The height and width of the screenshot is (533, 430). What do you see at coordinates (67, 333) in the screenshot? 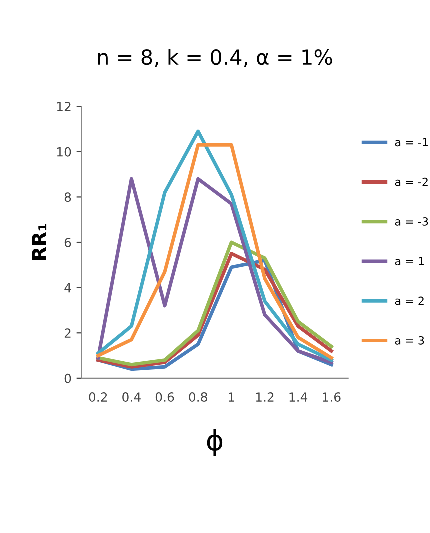
I see `y-tick-label: 2` at bounding box center [67, 333].